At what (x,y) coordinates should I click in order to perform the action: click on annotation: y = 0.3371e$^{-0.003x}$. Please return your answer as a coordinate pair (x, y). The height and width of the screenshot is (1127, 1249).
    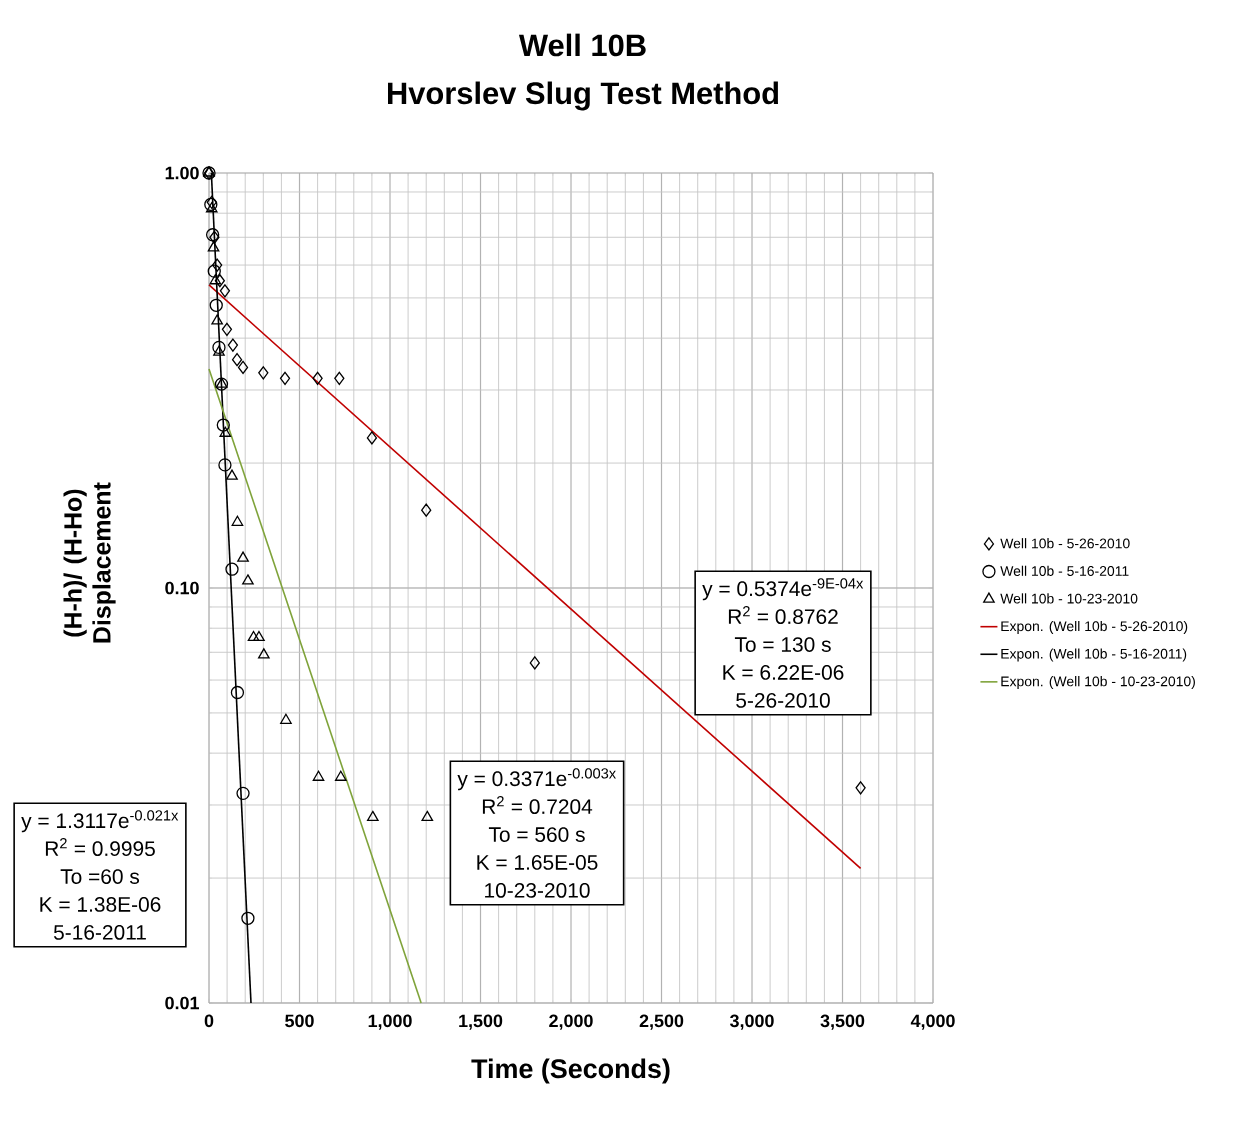
    Looking at the image, I should click on (536, 779).